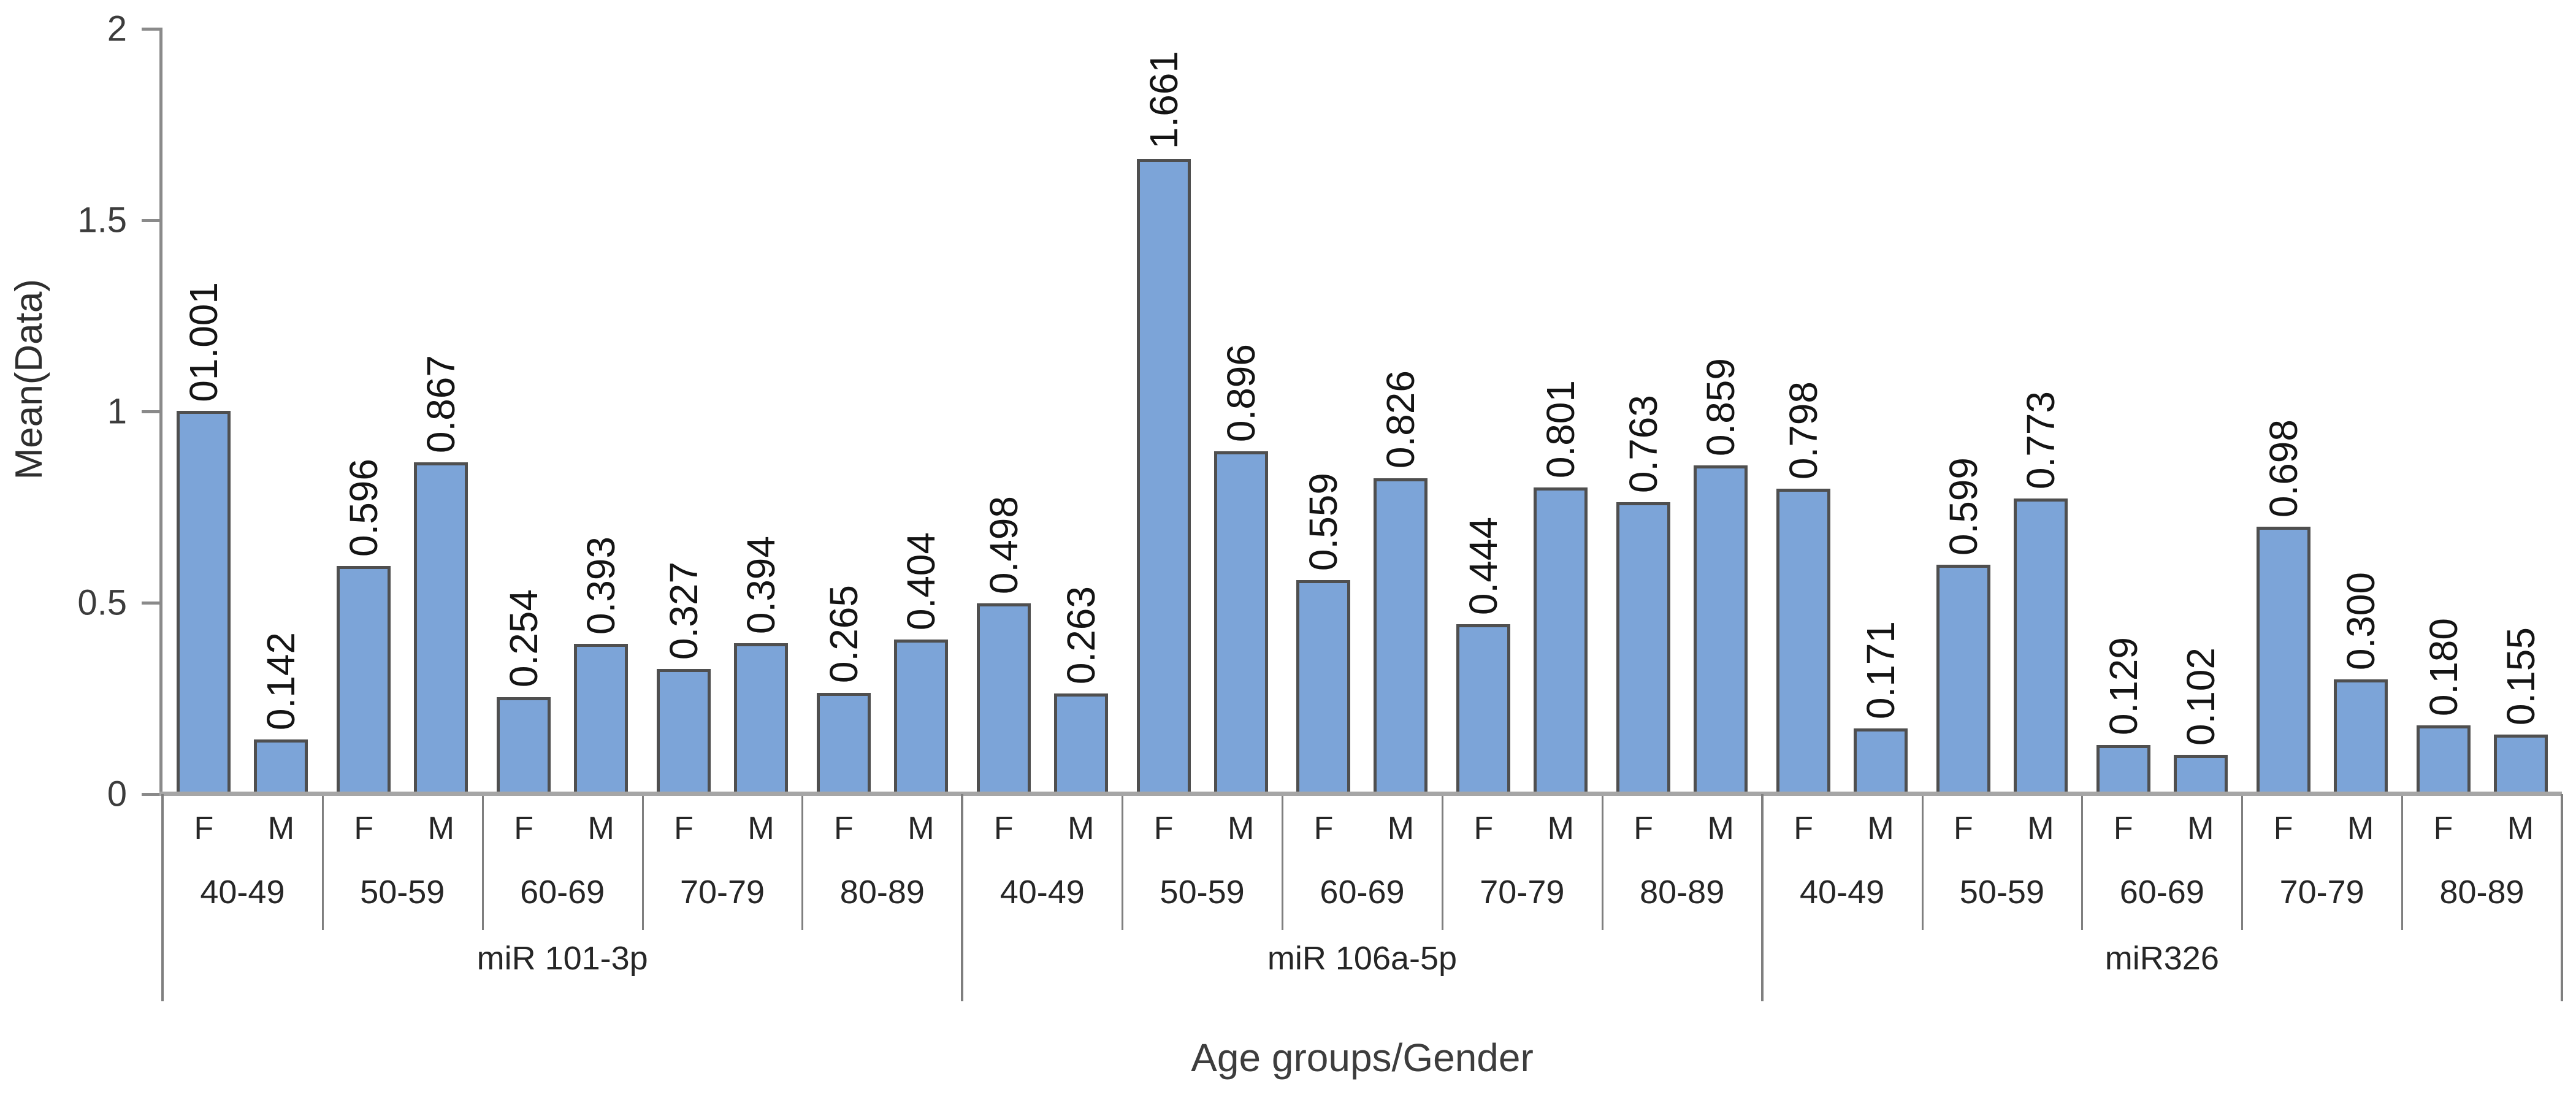  What do you see at coordinates (920, 663) in the screenshot?
I see `bar-m-80-89: 0.404` at bounding box center [920, 663].